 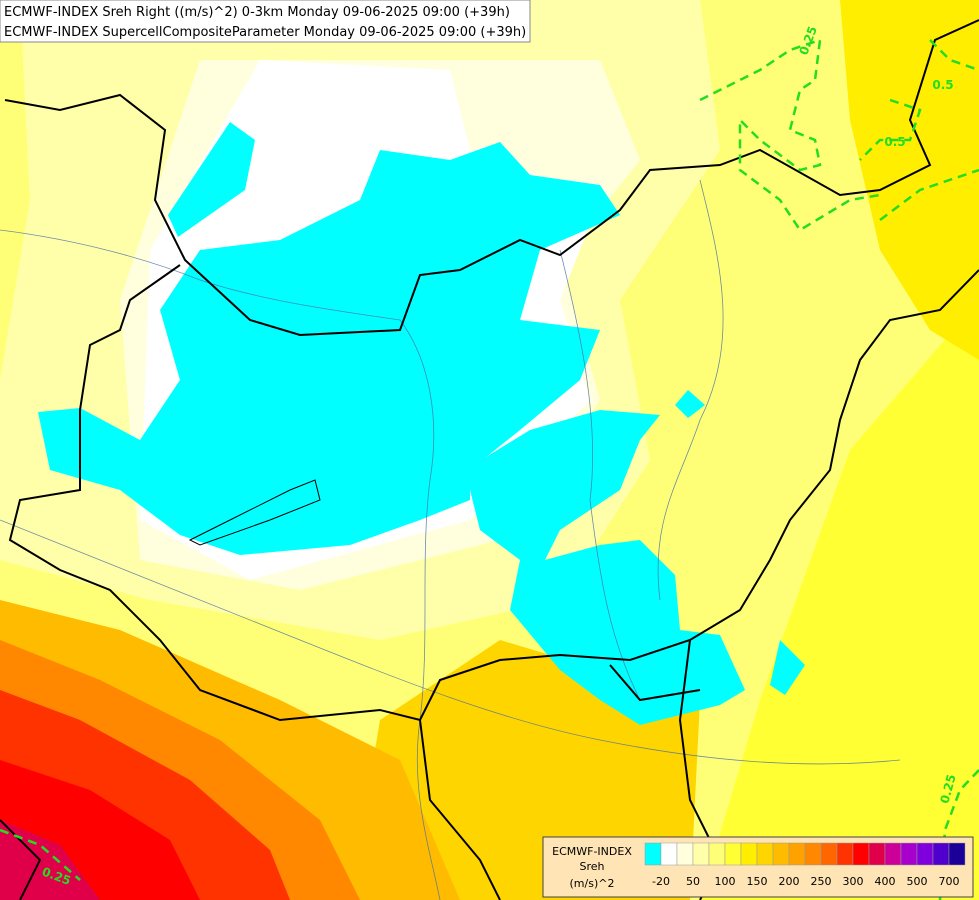 I want to click on cyan-dot, so click(x=690, y=404).